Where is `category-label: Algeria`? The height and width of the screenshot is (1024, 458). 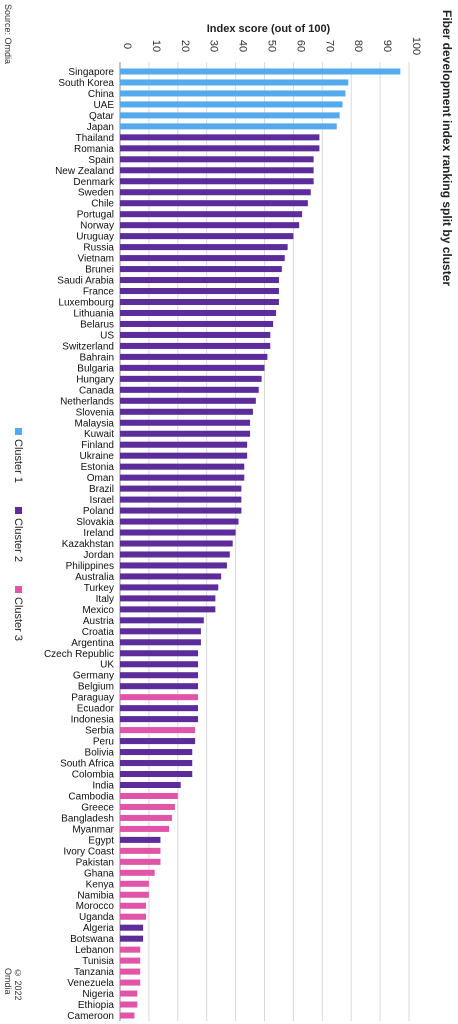 category-label: Algeria is located at coordinates (99, 928).